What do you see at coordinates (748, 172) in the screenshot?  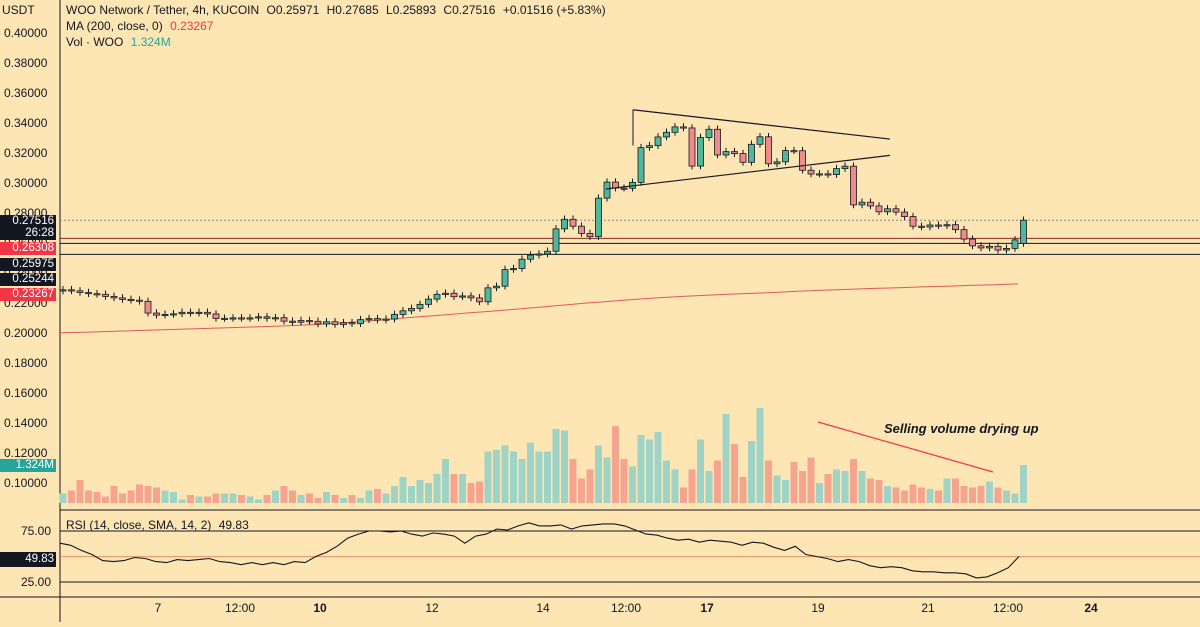 I see `triangle-lower-line` at bounding box center [748, 172].